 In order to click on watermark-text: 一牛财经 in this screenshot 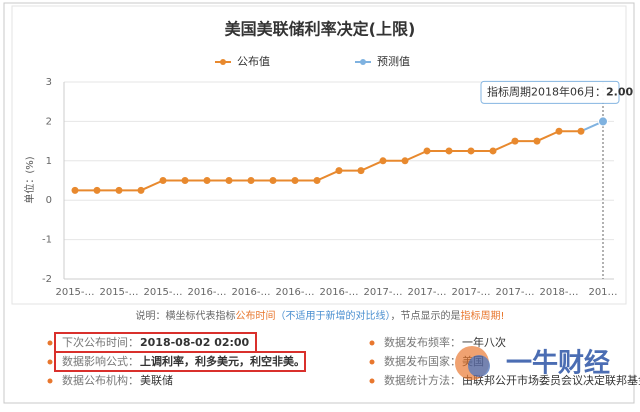, I will do `click(558, 363)`.